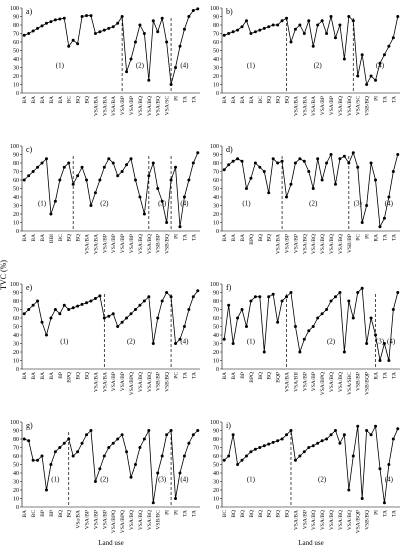  Describe the element at coordinates (261, 100) in the screenshot. I see `x-tick-label: BC` at that location.